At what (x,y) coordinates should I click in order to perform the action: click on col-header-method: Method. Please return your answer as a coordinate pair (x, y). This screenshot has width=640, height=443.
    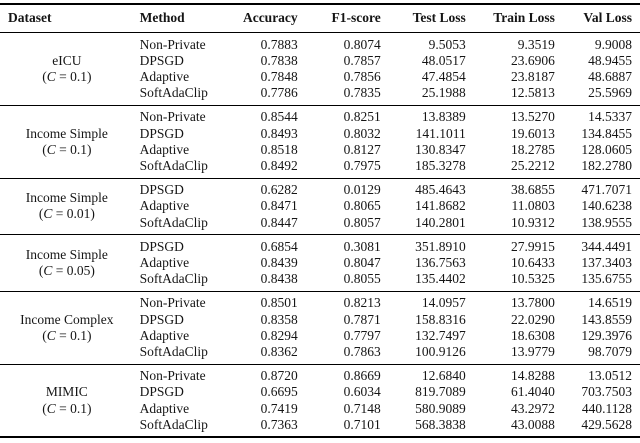
    Looking at the image, I should click on (162, 17).